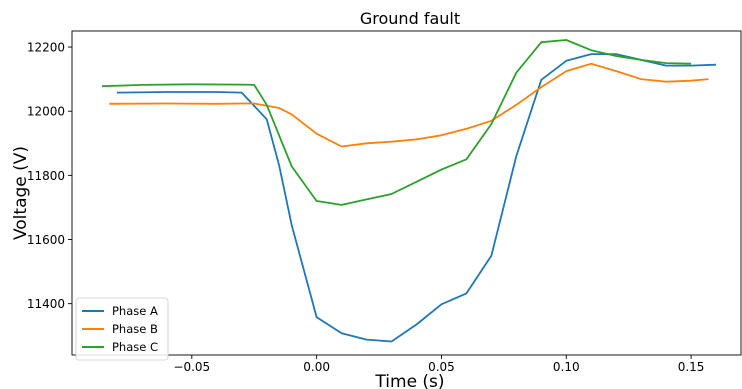 This screenshot has width=742, height=389. Describe the element at coordinates (46, 304) in the screenshot. I see `y-tick-label: 11400` at that location.